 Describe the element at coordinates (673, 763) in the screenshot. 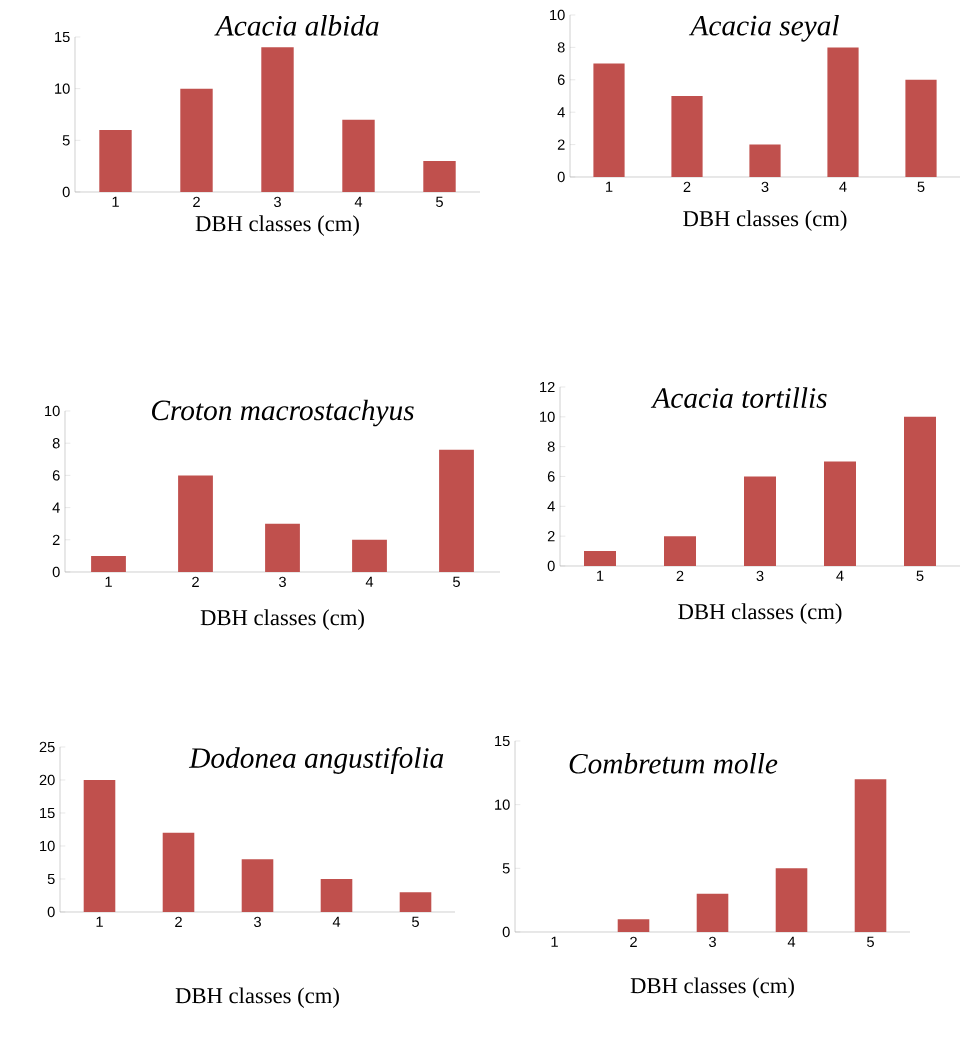

I see `chart-title: Combretum molle` at that location.